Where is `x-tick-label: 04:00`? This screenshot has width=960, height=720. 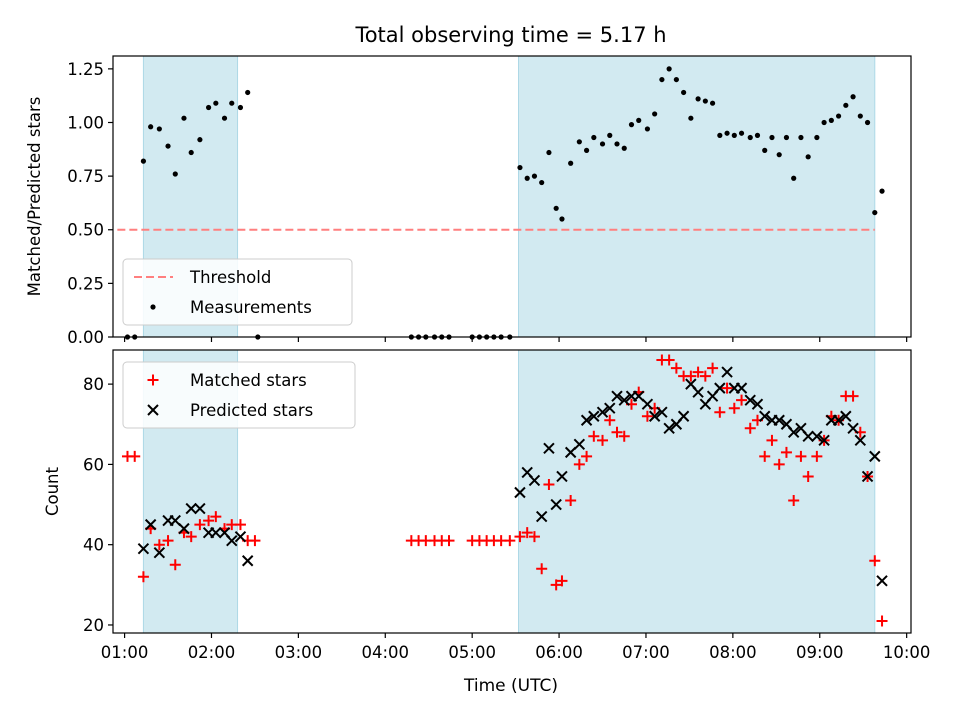
x-tick-label: 04:00 is located at coordinates (385, 652).